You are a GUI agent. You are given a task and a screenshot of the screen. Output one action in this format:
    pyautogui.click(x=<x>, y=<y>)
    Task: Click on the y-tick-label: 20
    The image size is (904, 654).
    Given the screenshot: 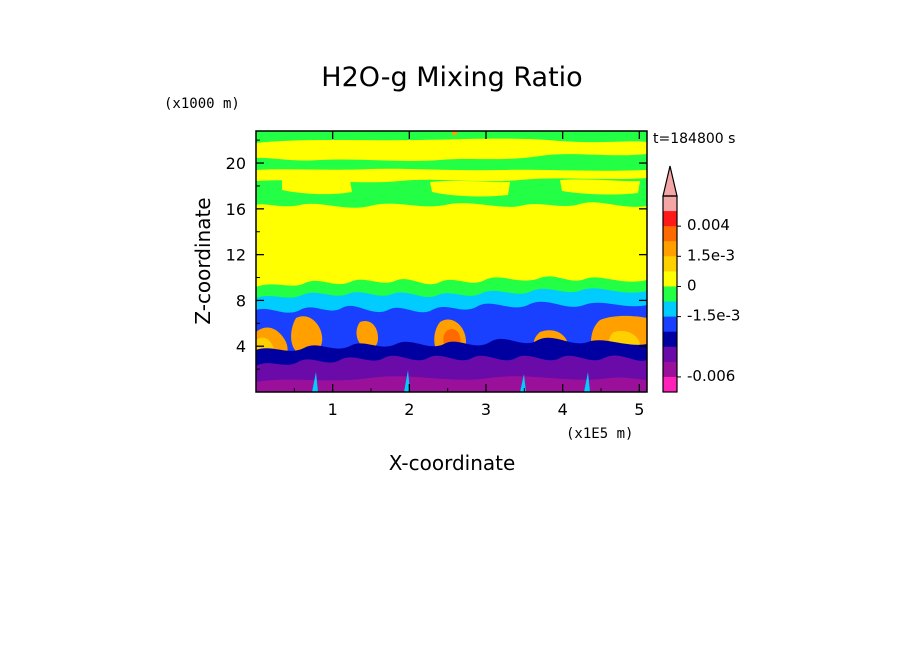 What is the action you would take?
    pyautogui.click(x=236, y=163)
    